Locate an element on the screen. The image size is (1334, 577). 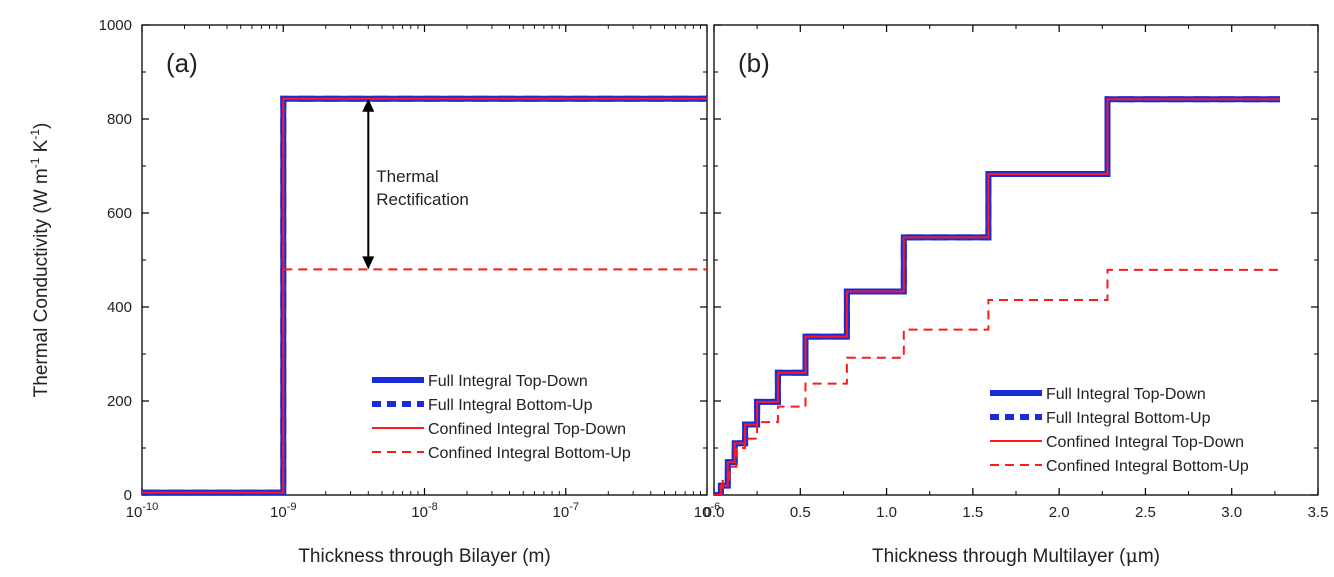
y-axis-label-sup2: -1 is located at coordinates (35, 134).